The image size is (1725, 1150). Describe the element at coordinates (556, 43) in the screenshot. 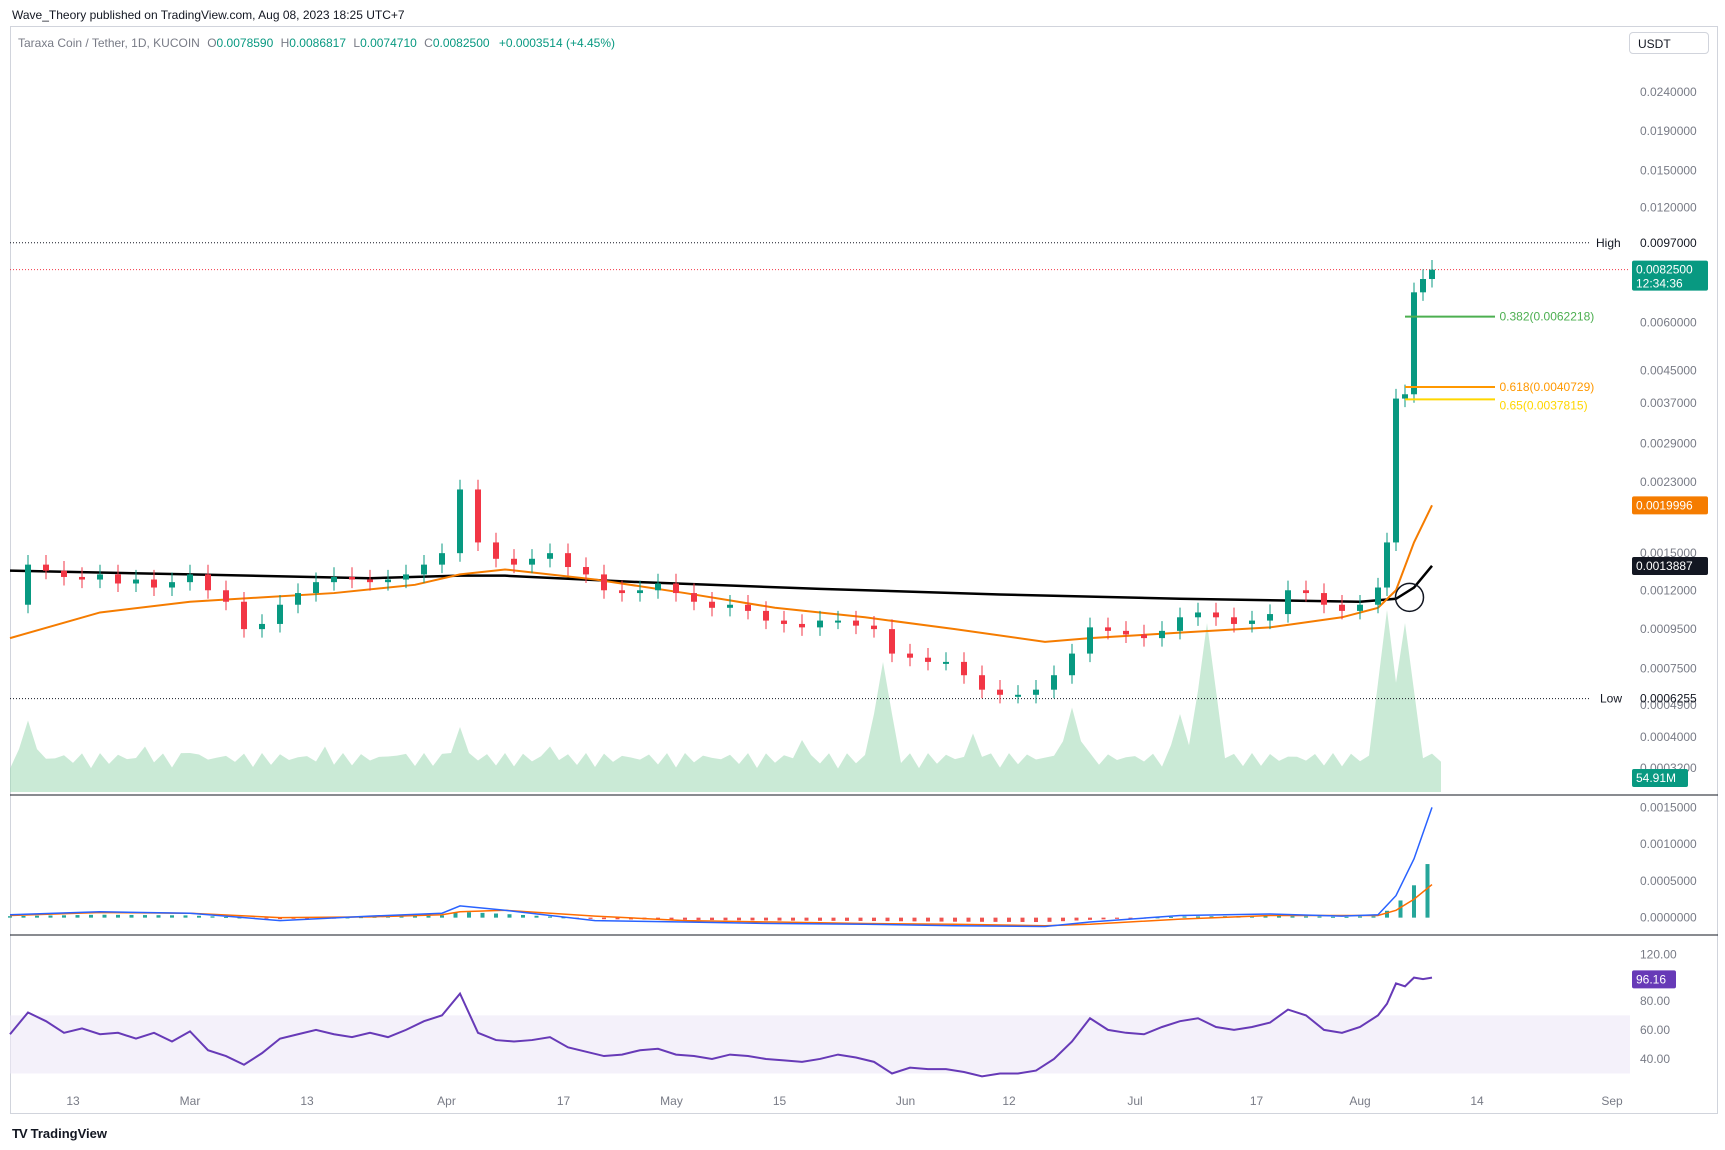

I see `change-value: +0.0003514 (+4.45%)` at that location.